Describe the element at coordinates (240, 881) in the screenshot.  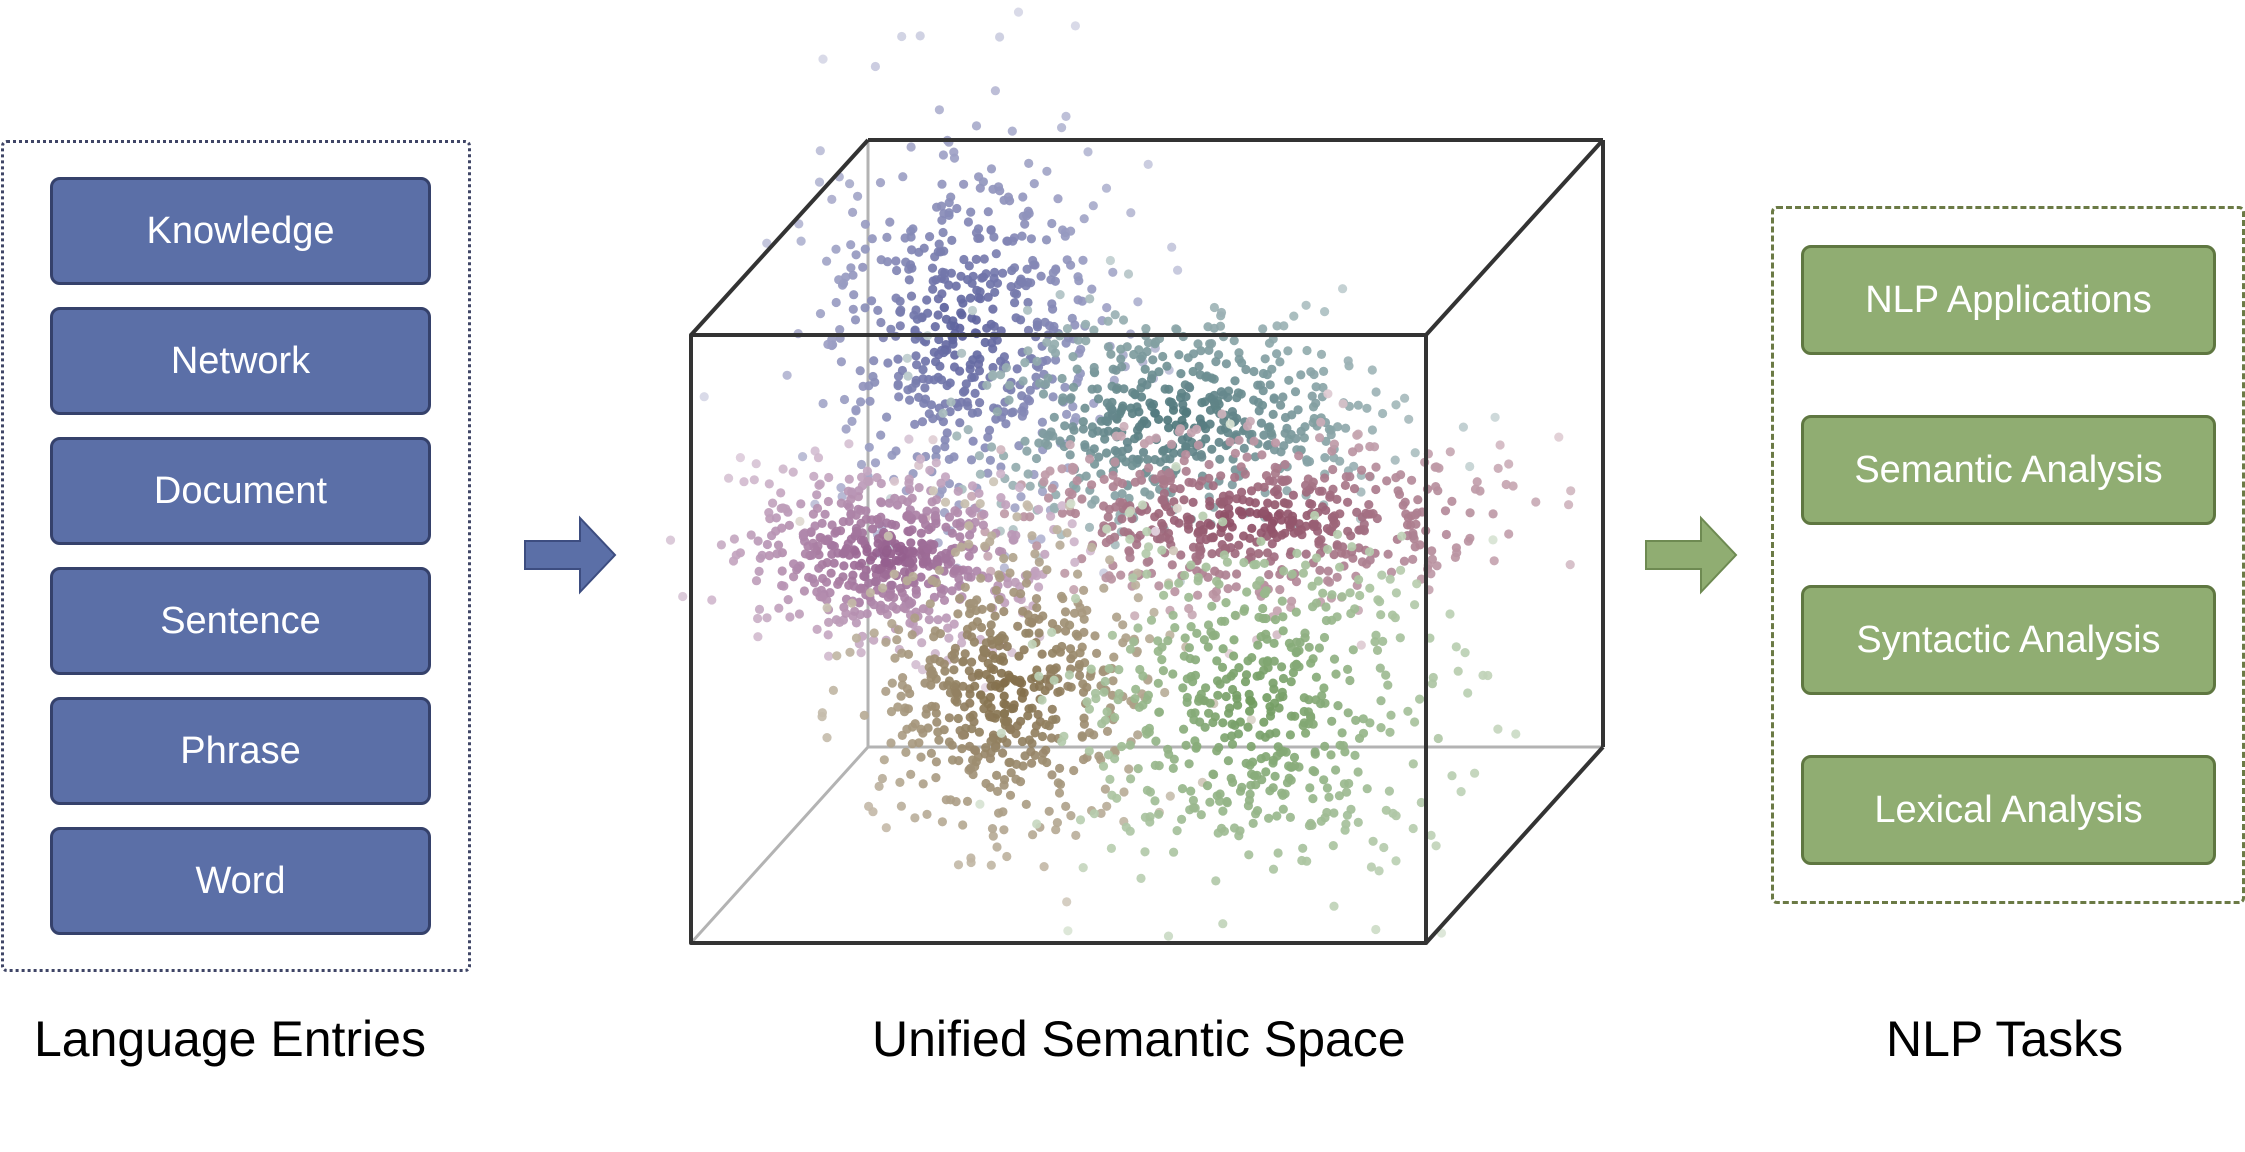
I see `entry-word: Word` at that location.